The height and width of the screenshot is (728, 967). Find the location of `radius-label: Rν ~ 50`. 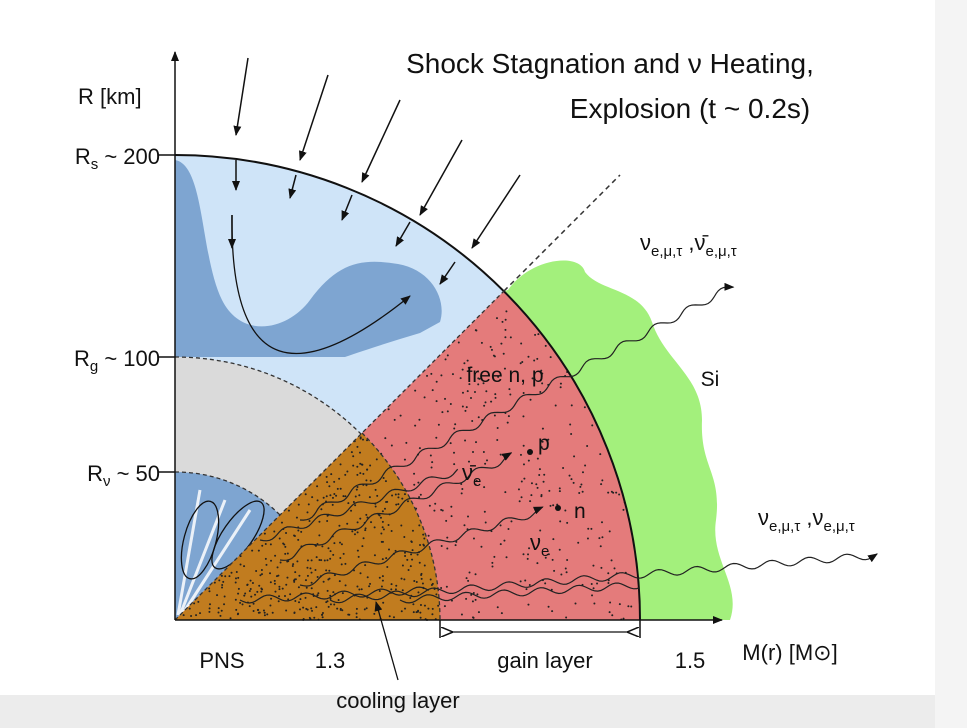

radius-label: Rν ~ 50 is located at coordinates (123, 475).